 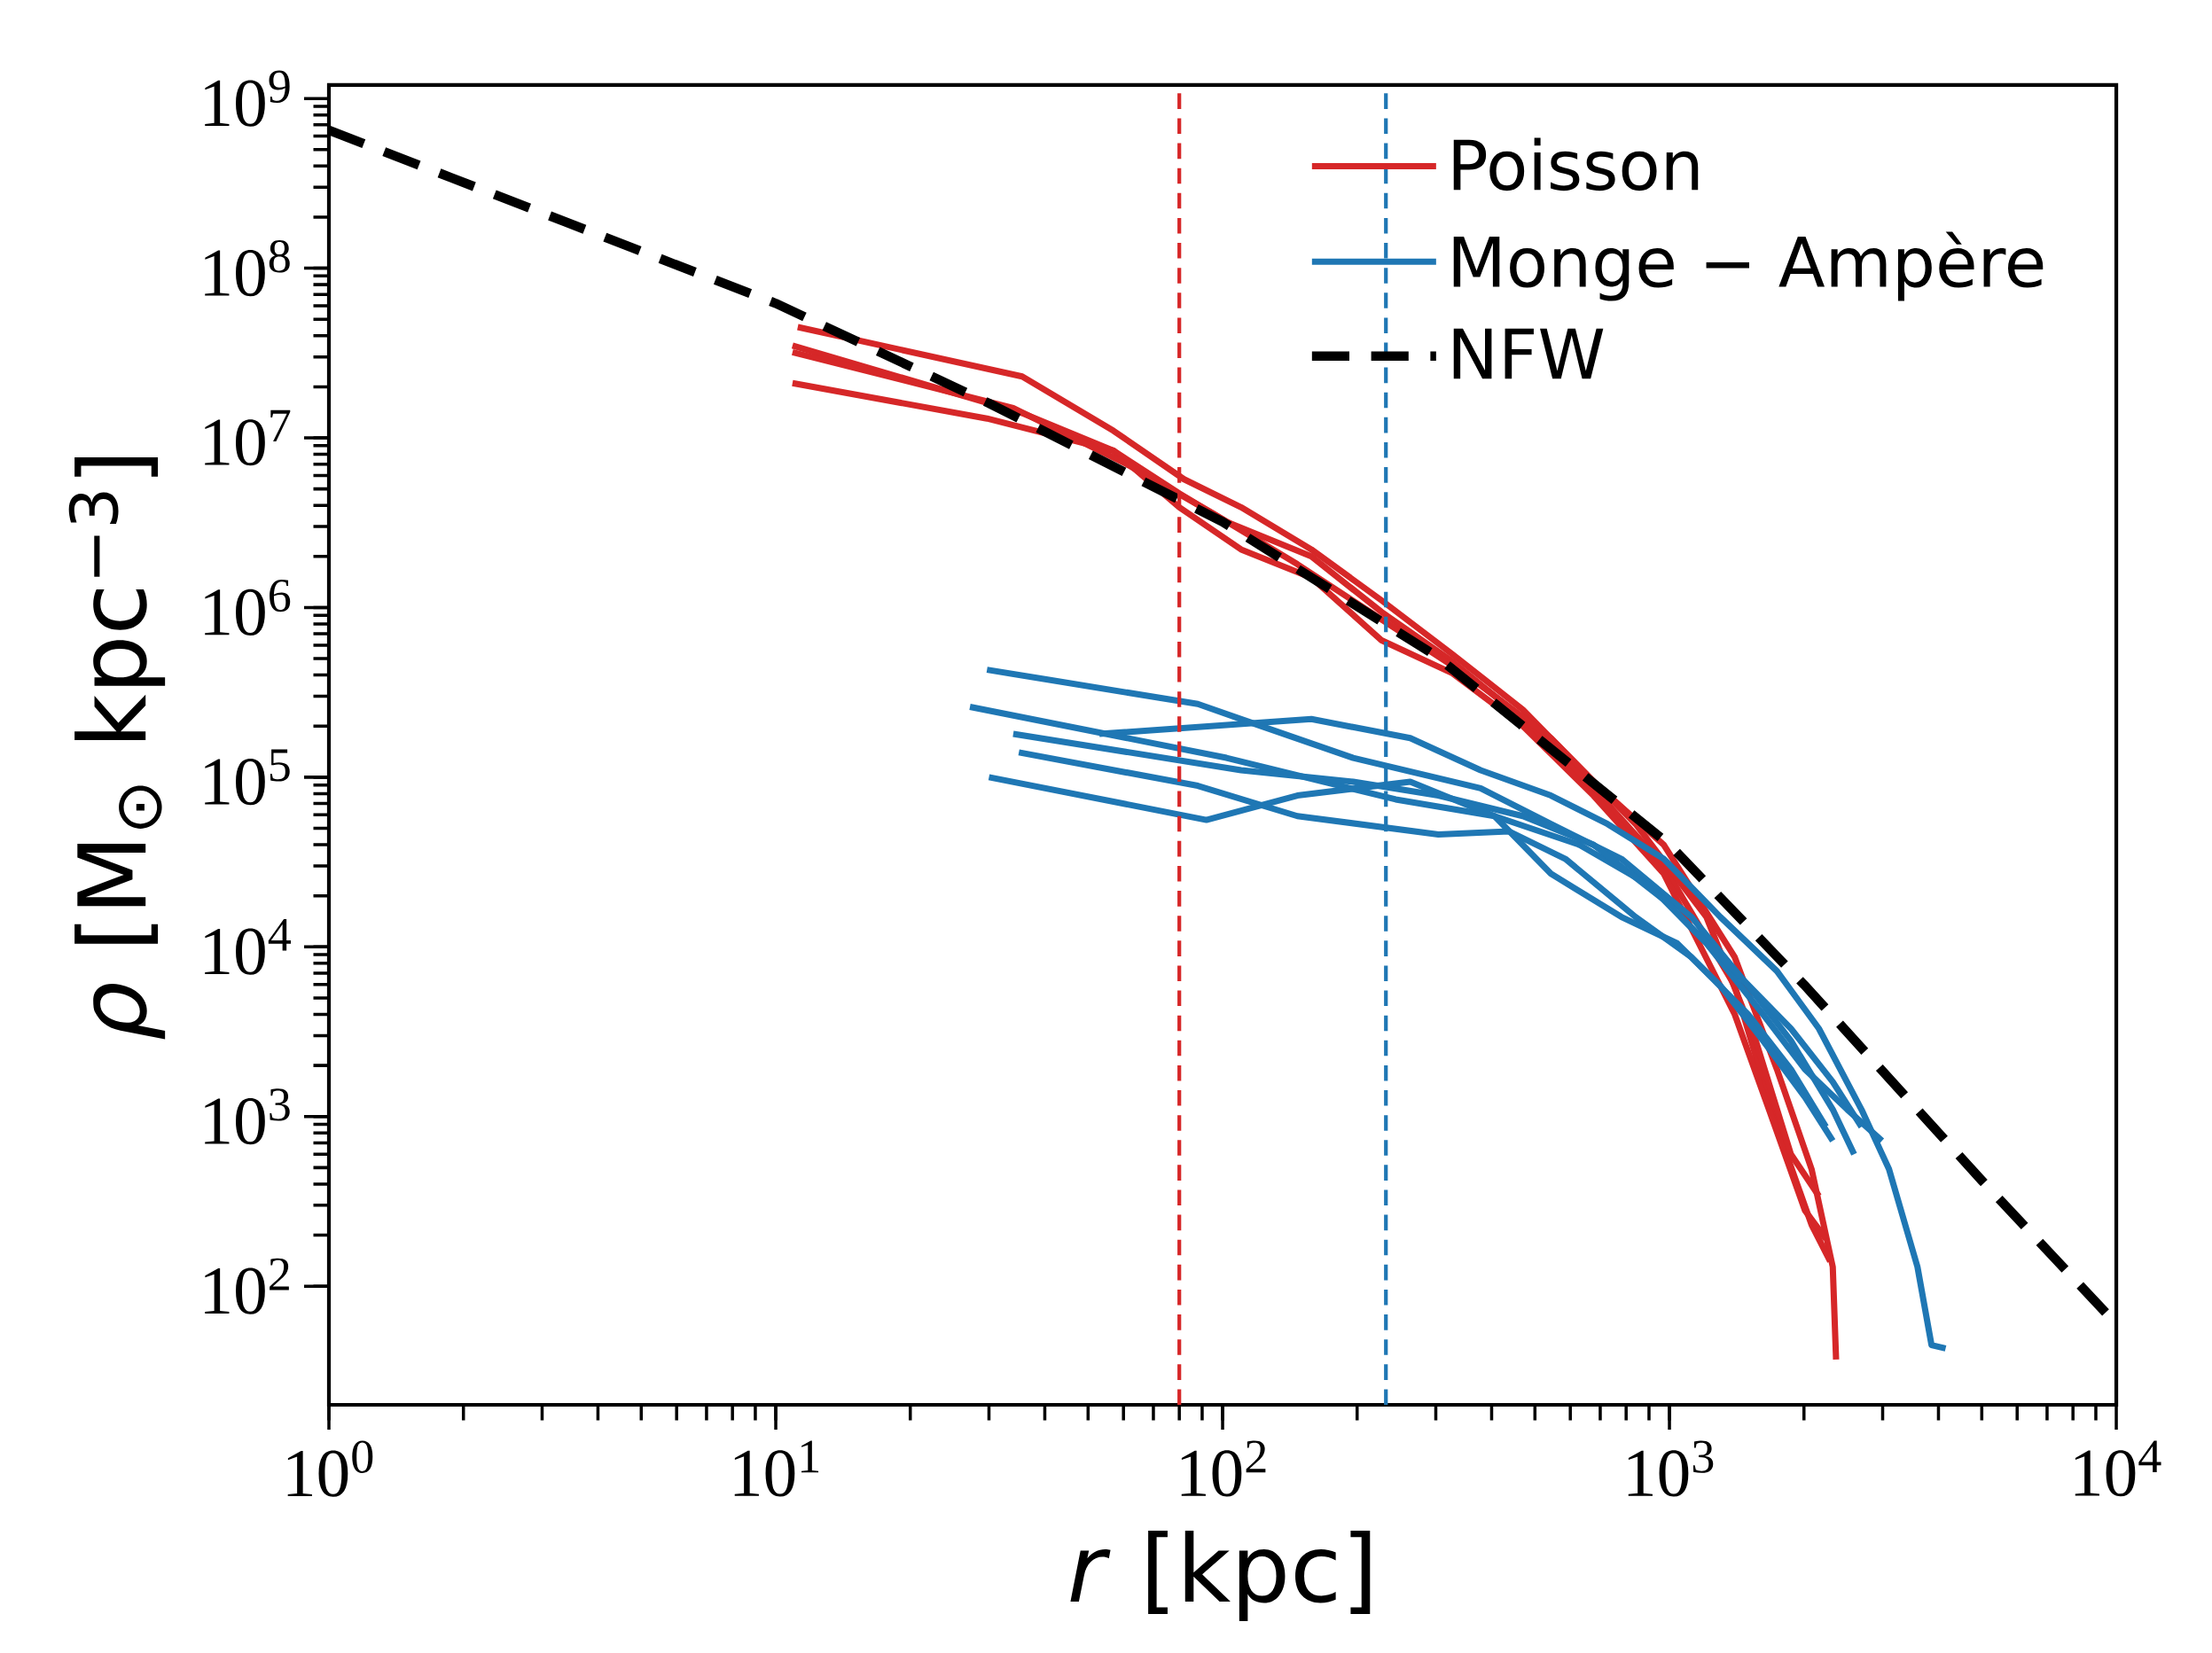 I want to click on y-tick-label: 10$^{3}$, so click(x=247, y=1116).